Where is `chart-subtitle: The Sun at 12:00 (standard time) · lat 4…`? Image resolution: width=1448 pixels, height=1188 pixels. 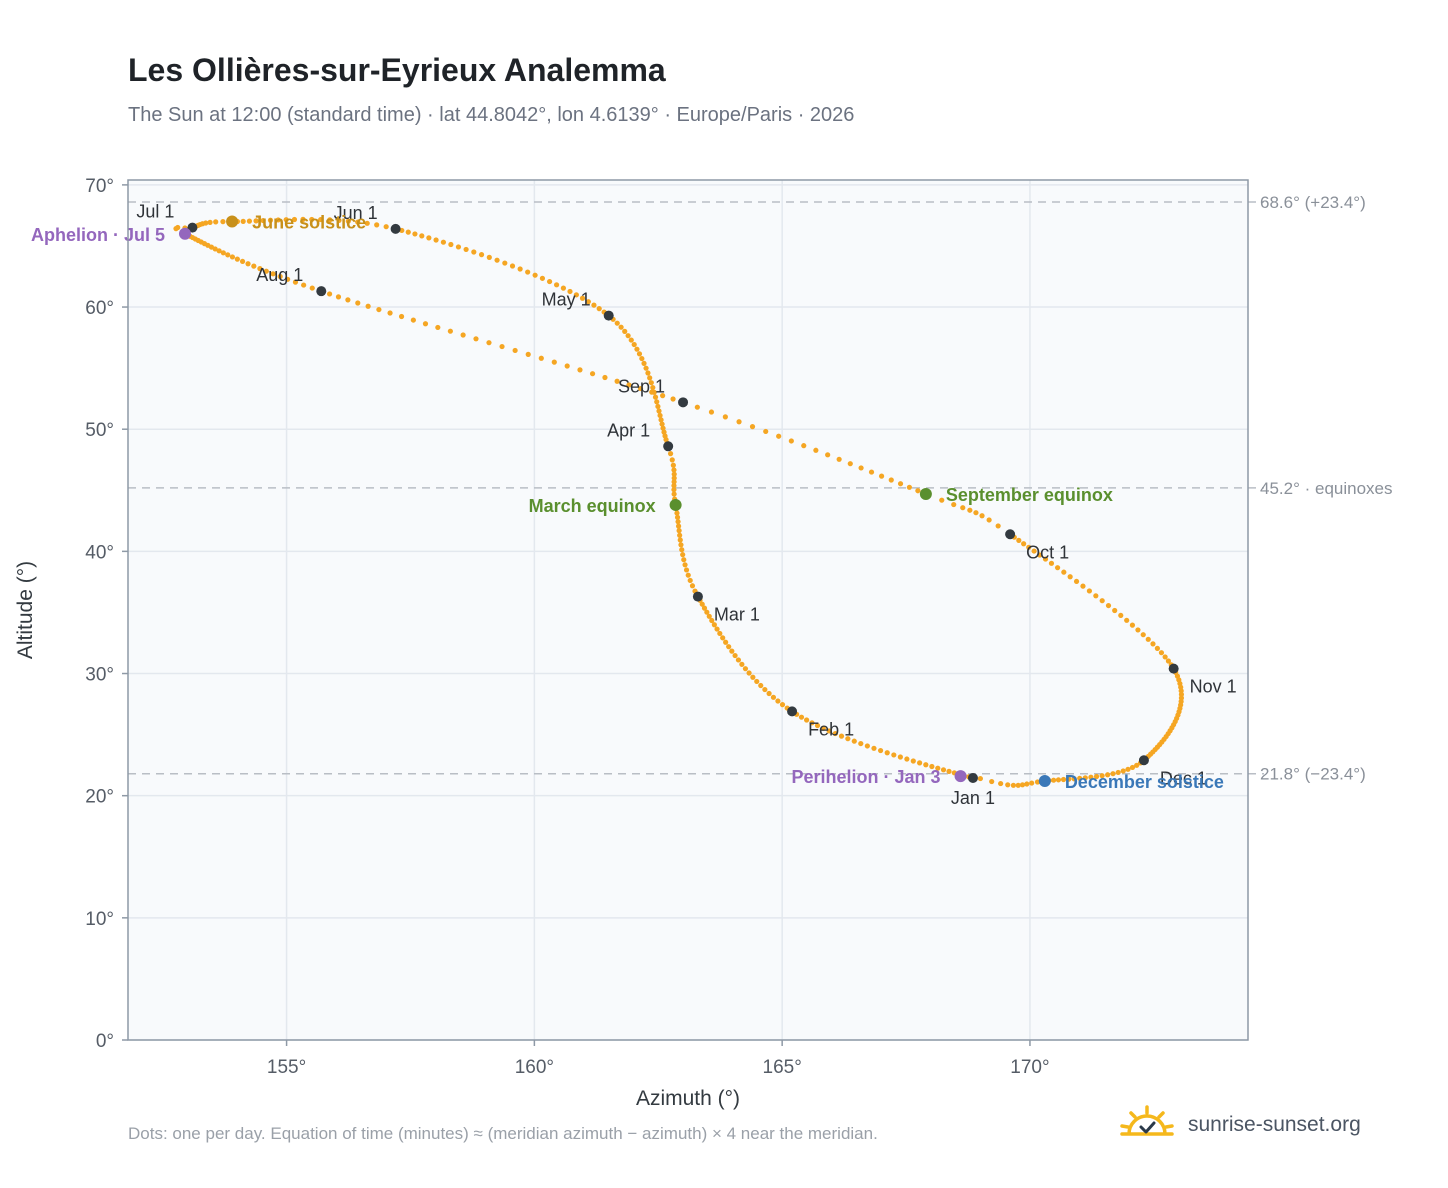 chart-subtitle: The Sun at 12:00 (standard time) · lat 4… is located at coordinates (491, 115).